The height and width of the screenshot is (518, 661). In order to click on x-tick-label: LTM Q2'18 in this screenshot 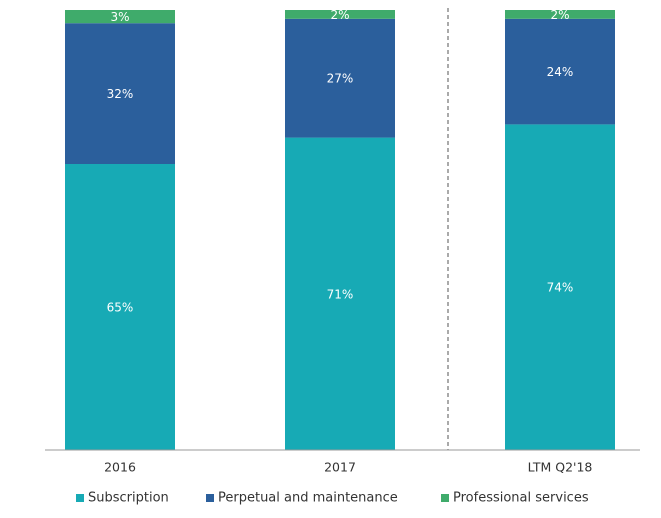, I will do `click(560, 467)`.